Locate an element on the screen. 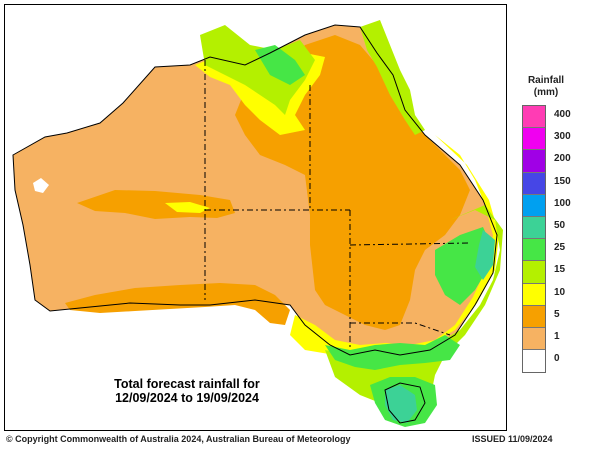 This screenshot has width=600, height=454. legend-label-200: 200 is located at coordinates (562, 159).